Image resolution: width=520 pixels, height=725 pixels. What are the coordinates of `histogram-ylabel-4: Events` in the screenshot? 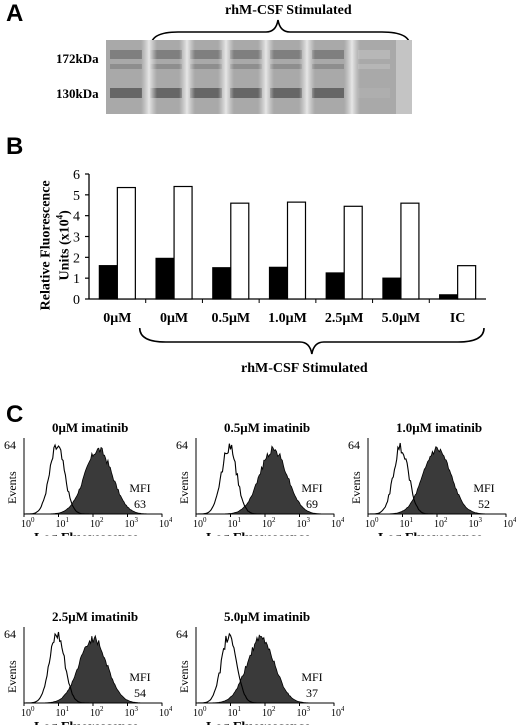 It's located at (184, 676).